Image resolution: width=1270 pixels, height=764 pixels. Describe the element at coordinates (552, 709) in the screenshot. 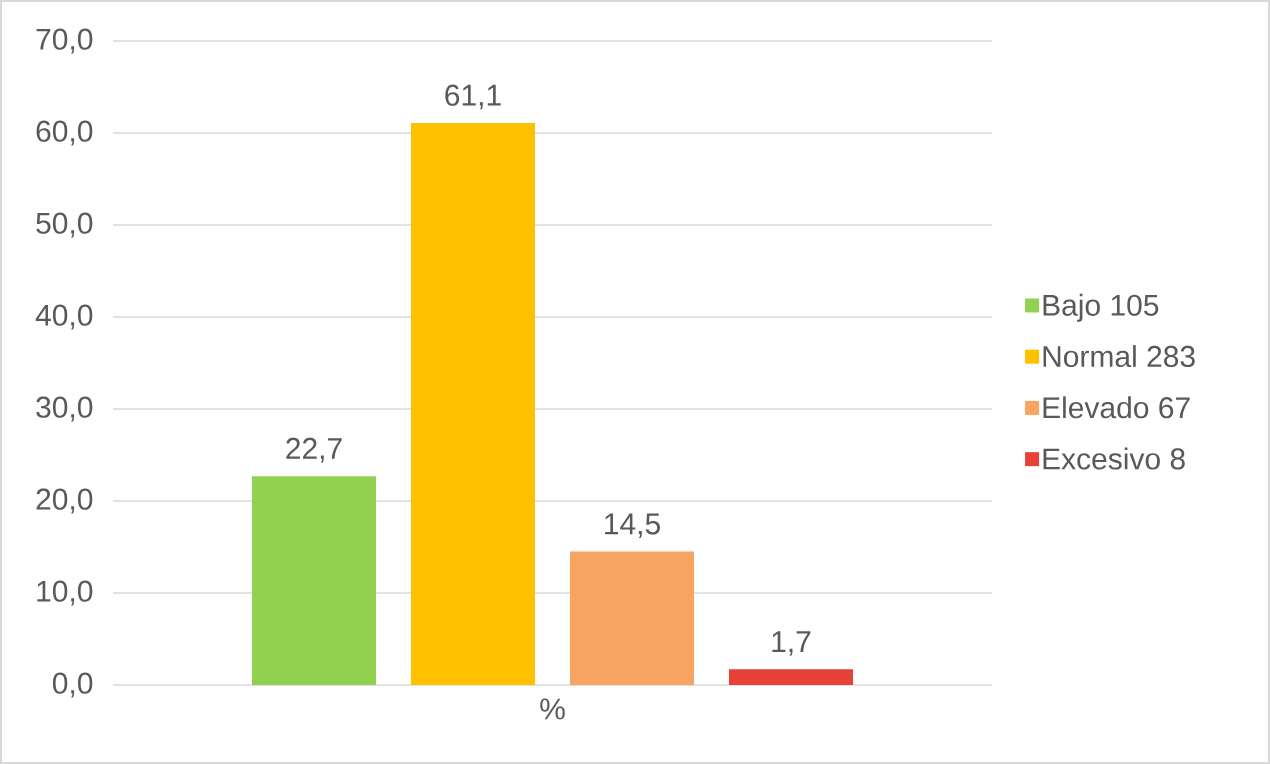

I see `x-tick-label: %` at that location.